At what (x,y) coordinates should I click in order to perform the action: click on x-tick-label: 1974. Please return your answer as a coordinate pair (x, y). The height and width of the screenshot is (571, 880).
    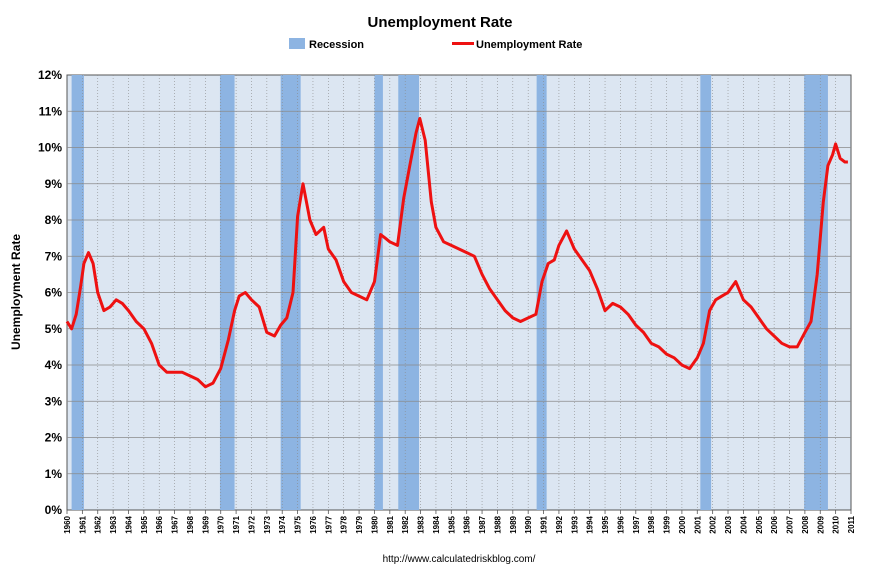
    Looking at the image, I should click on (282, 524).